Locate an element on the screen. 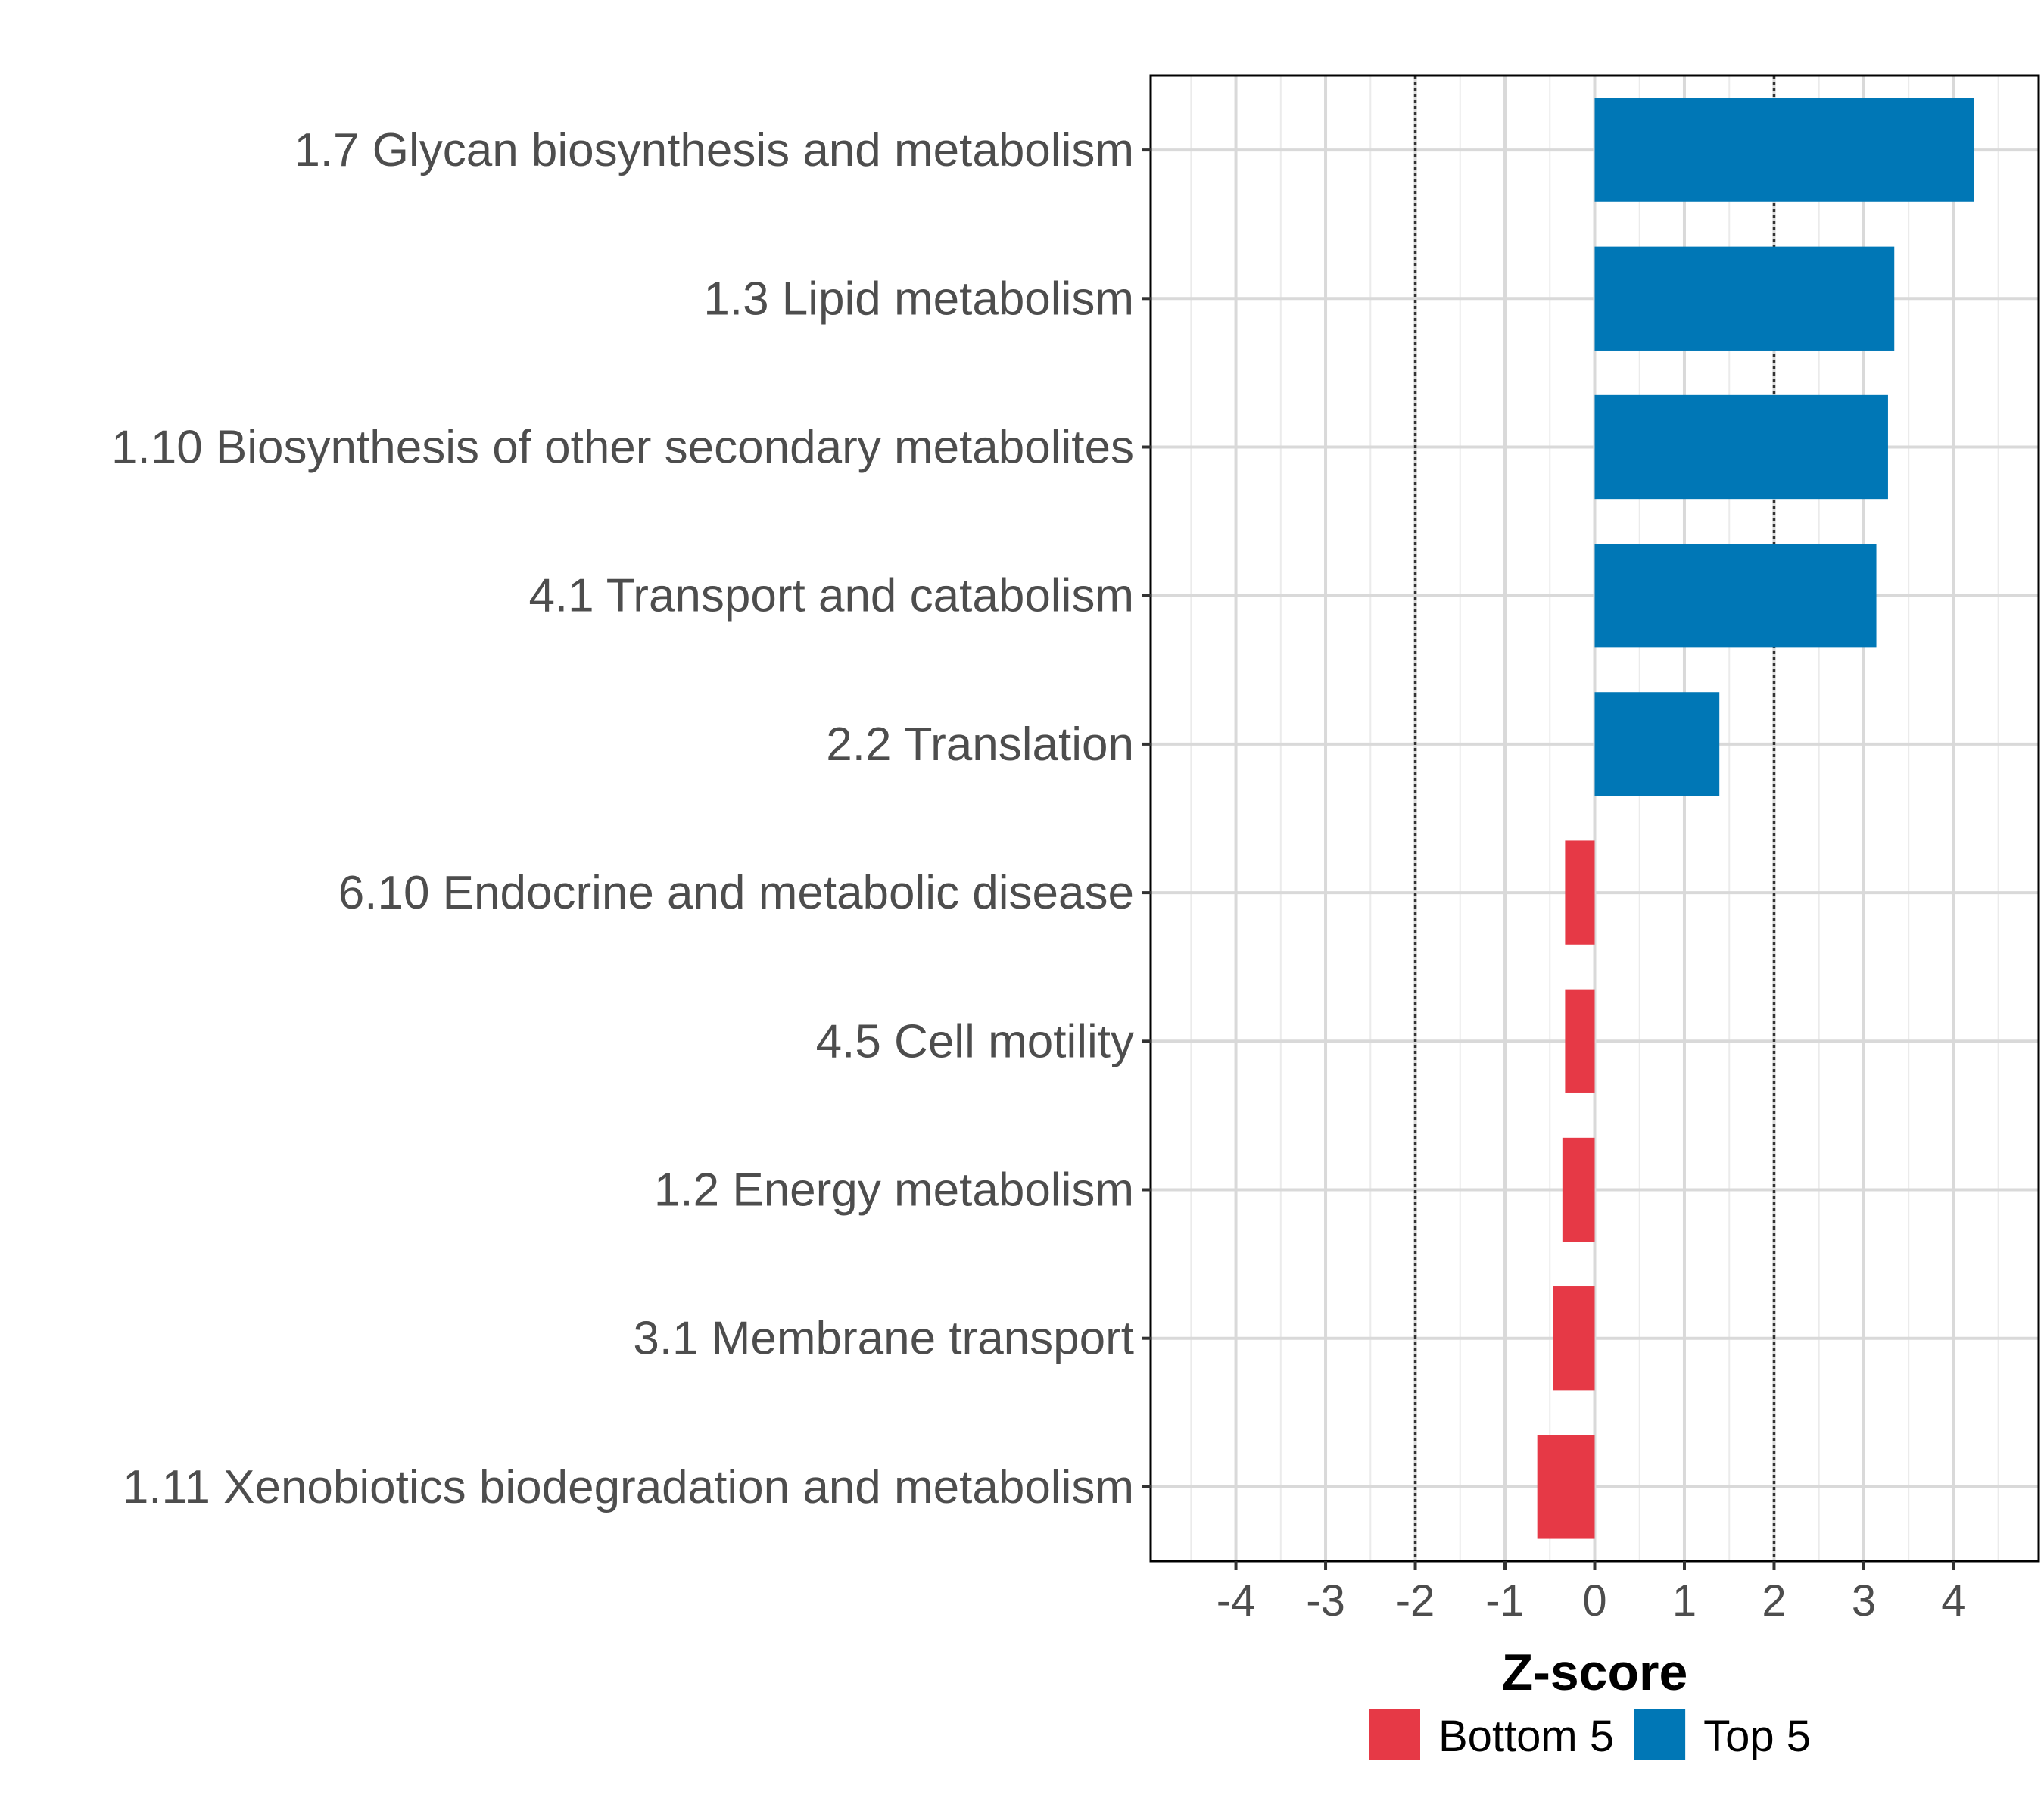  legend: Bottom 5 Top 5 is located at coordinates (1590, 1735).